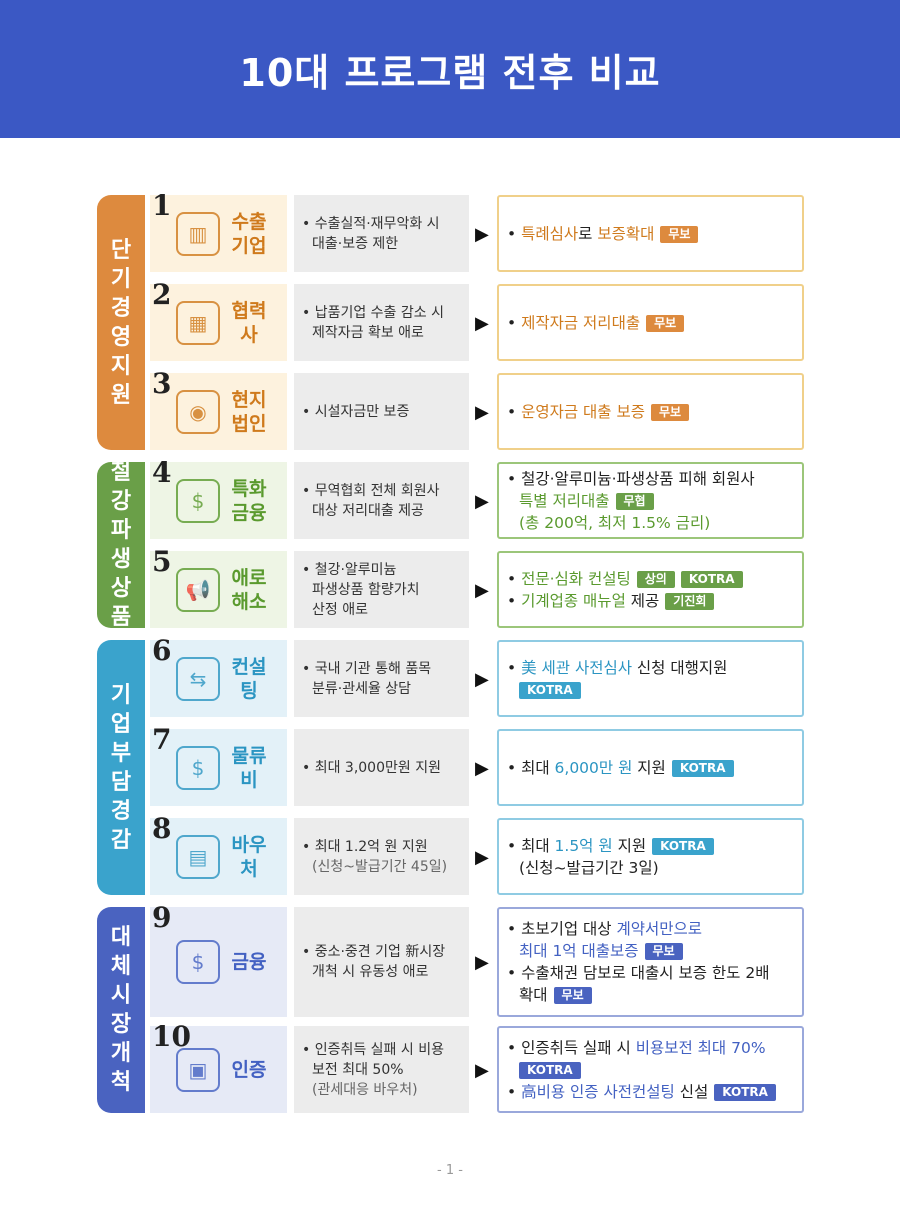 Image resolution: width=900 pixels, height=1220 pixels. What do you see at coordinates (198, 856) in the screenshot?
I see `voucher-icon: ▤` at bounding box center [198, 856].